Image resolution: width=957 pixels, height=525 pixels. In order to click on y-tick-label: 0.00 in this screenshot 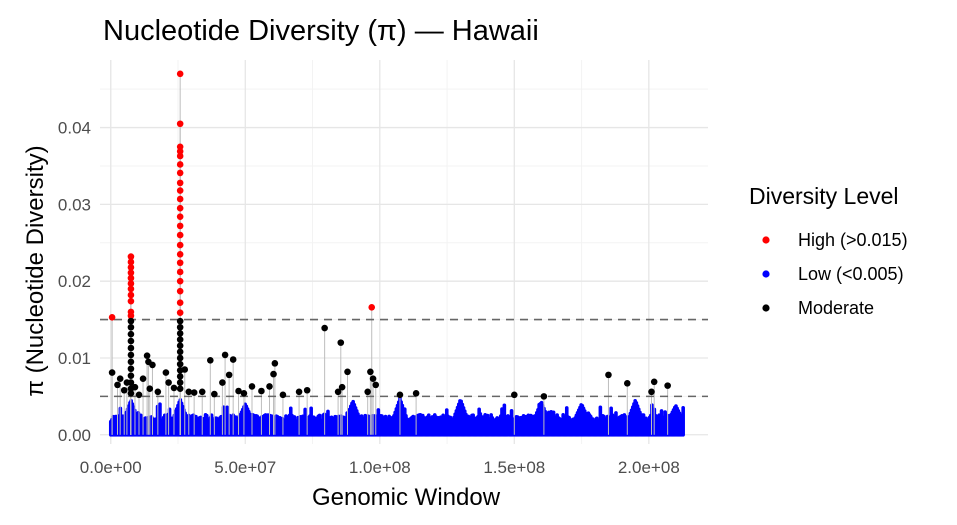, I will do `click(74, 435)`.